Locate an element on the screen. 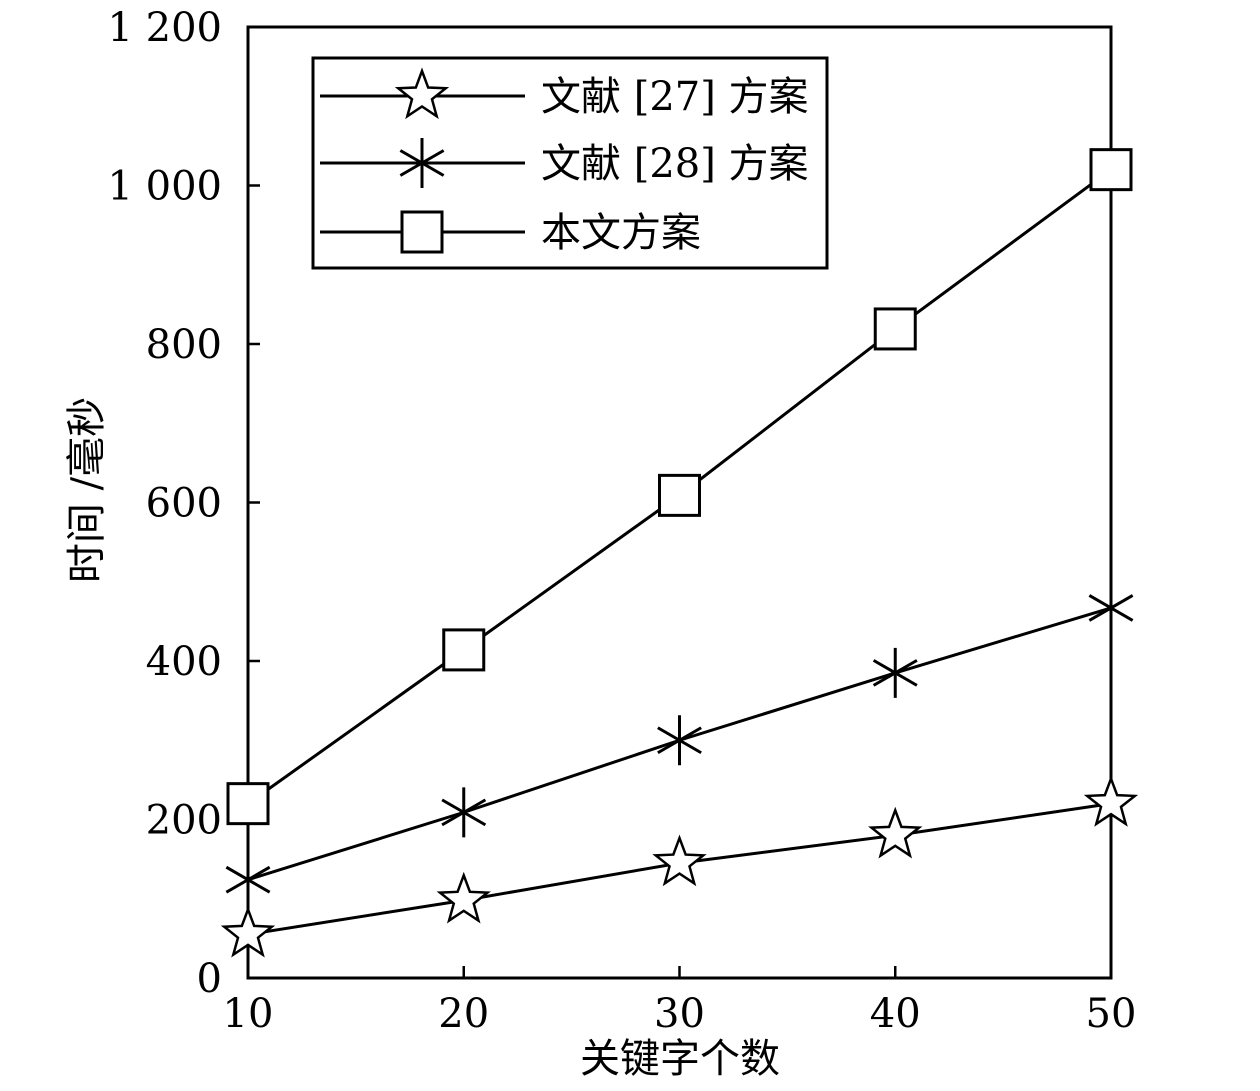 The image size is (1260, 1091). legend-marker-star is located at coordinates (422, 93).